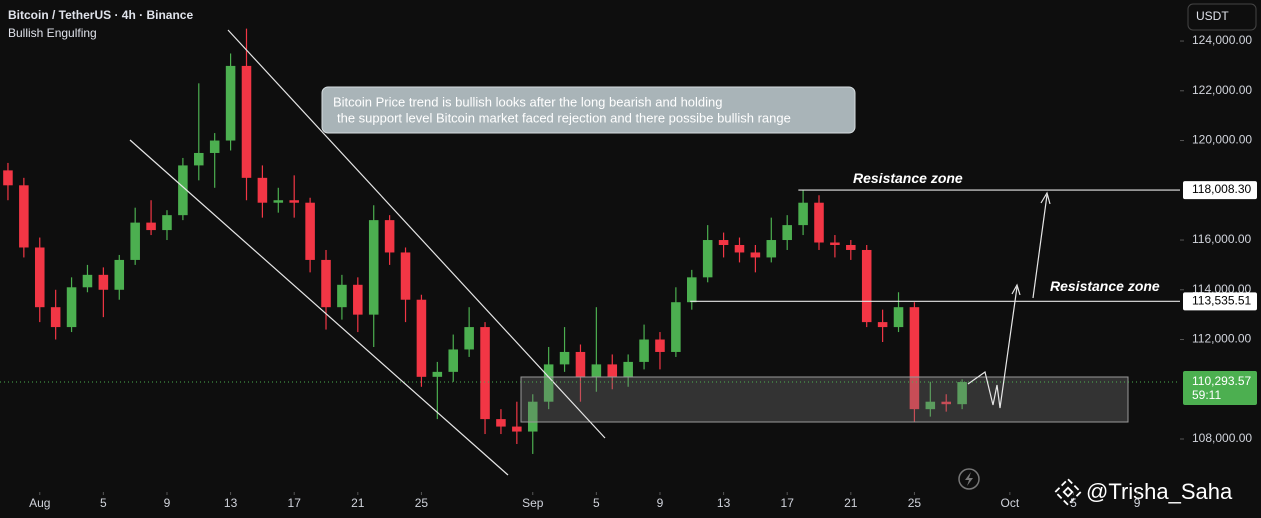 This screenshot has height=518, width=1261. What do you see at coordinates (824, 399) in the screenshot?
I see `support-zone` at bounding box center [824, 399].